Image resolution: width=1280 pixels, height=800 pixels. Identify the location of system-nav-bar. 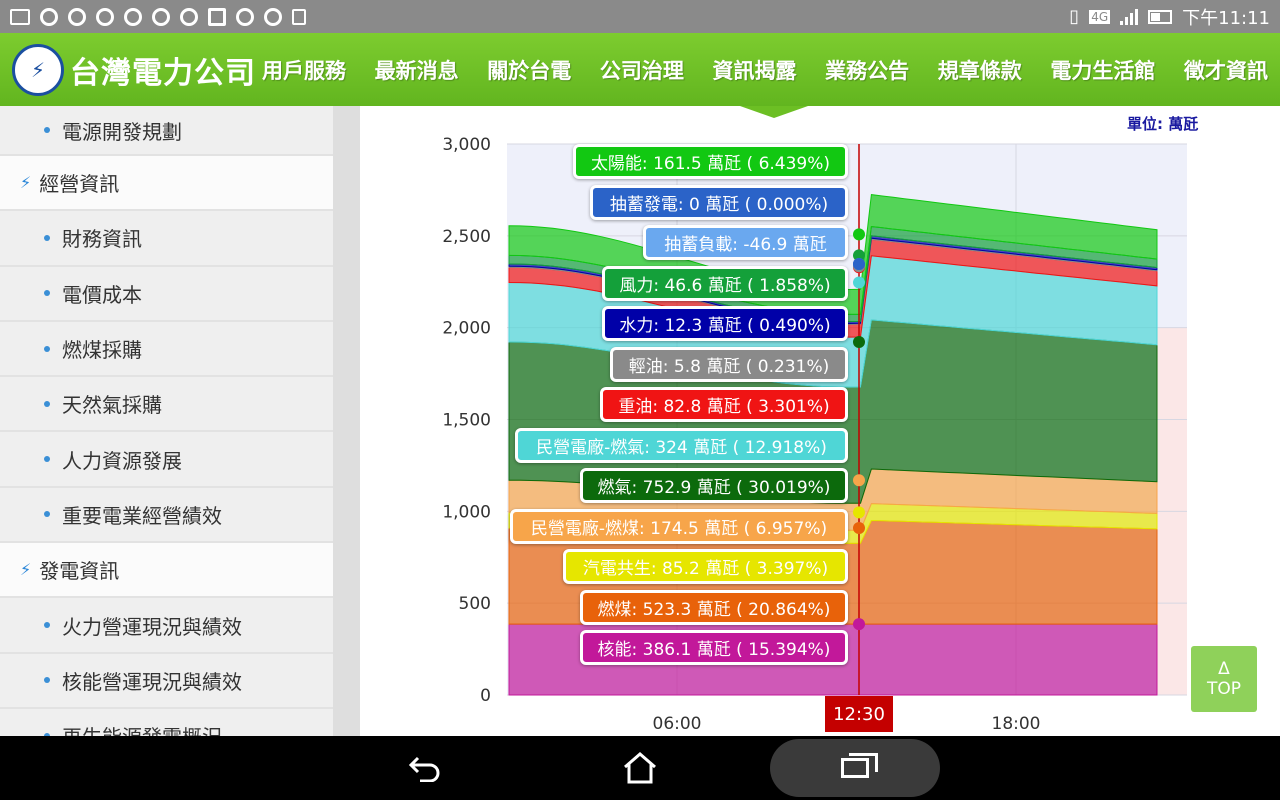
(640, 768).